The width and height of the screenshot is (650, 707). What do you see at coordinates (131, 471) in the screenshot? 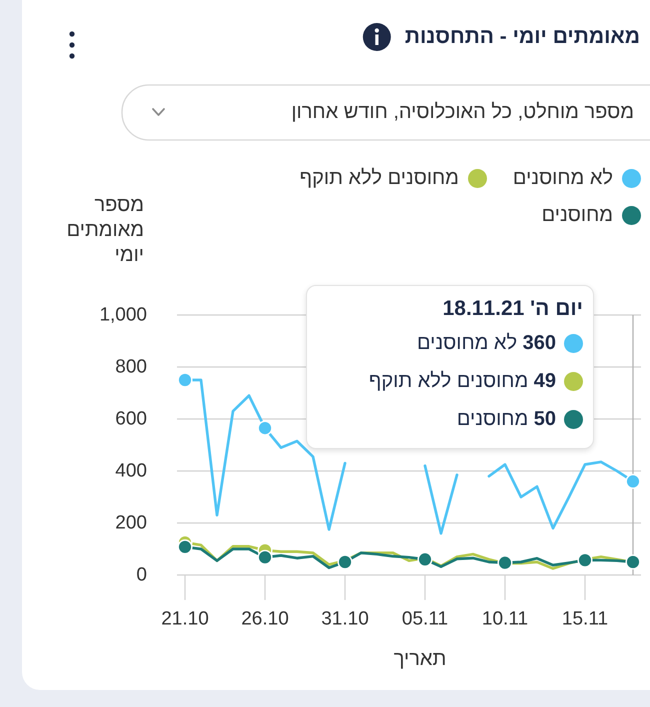
I see `y-tick-label: 400` at bounding box center [131, 471].